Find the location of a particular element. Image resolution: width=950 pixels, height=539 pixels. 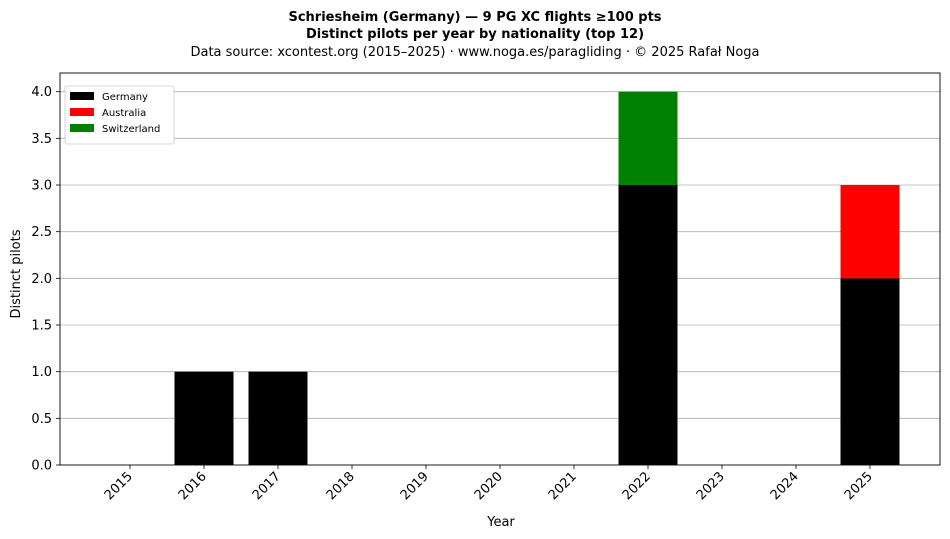

y-tick-label: 4.0 is located at coordinates (41, 92).